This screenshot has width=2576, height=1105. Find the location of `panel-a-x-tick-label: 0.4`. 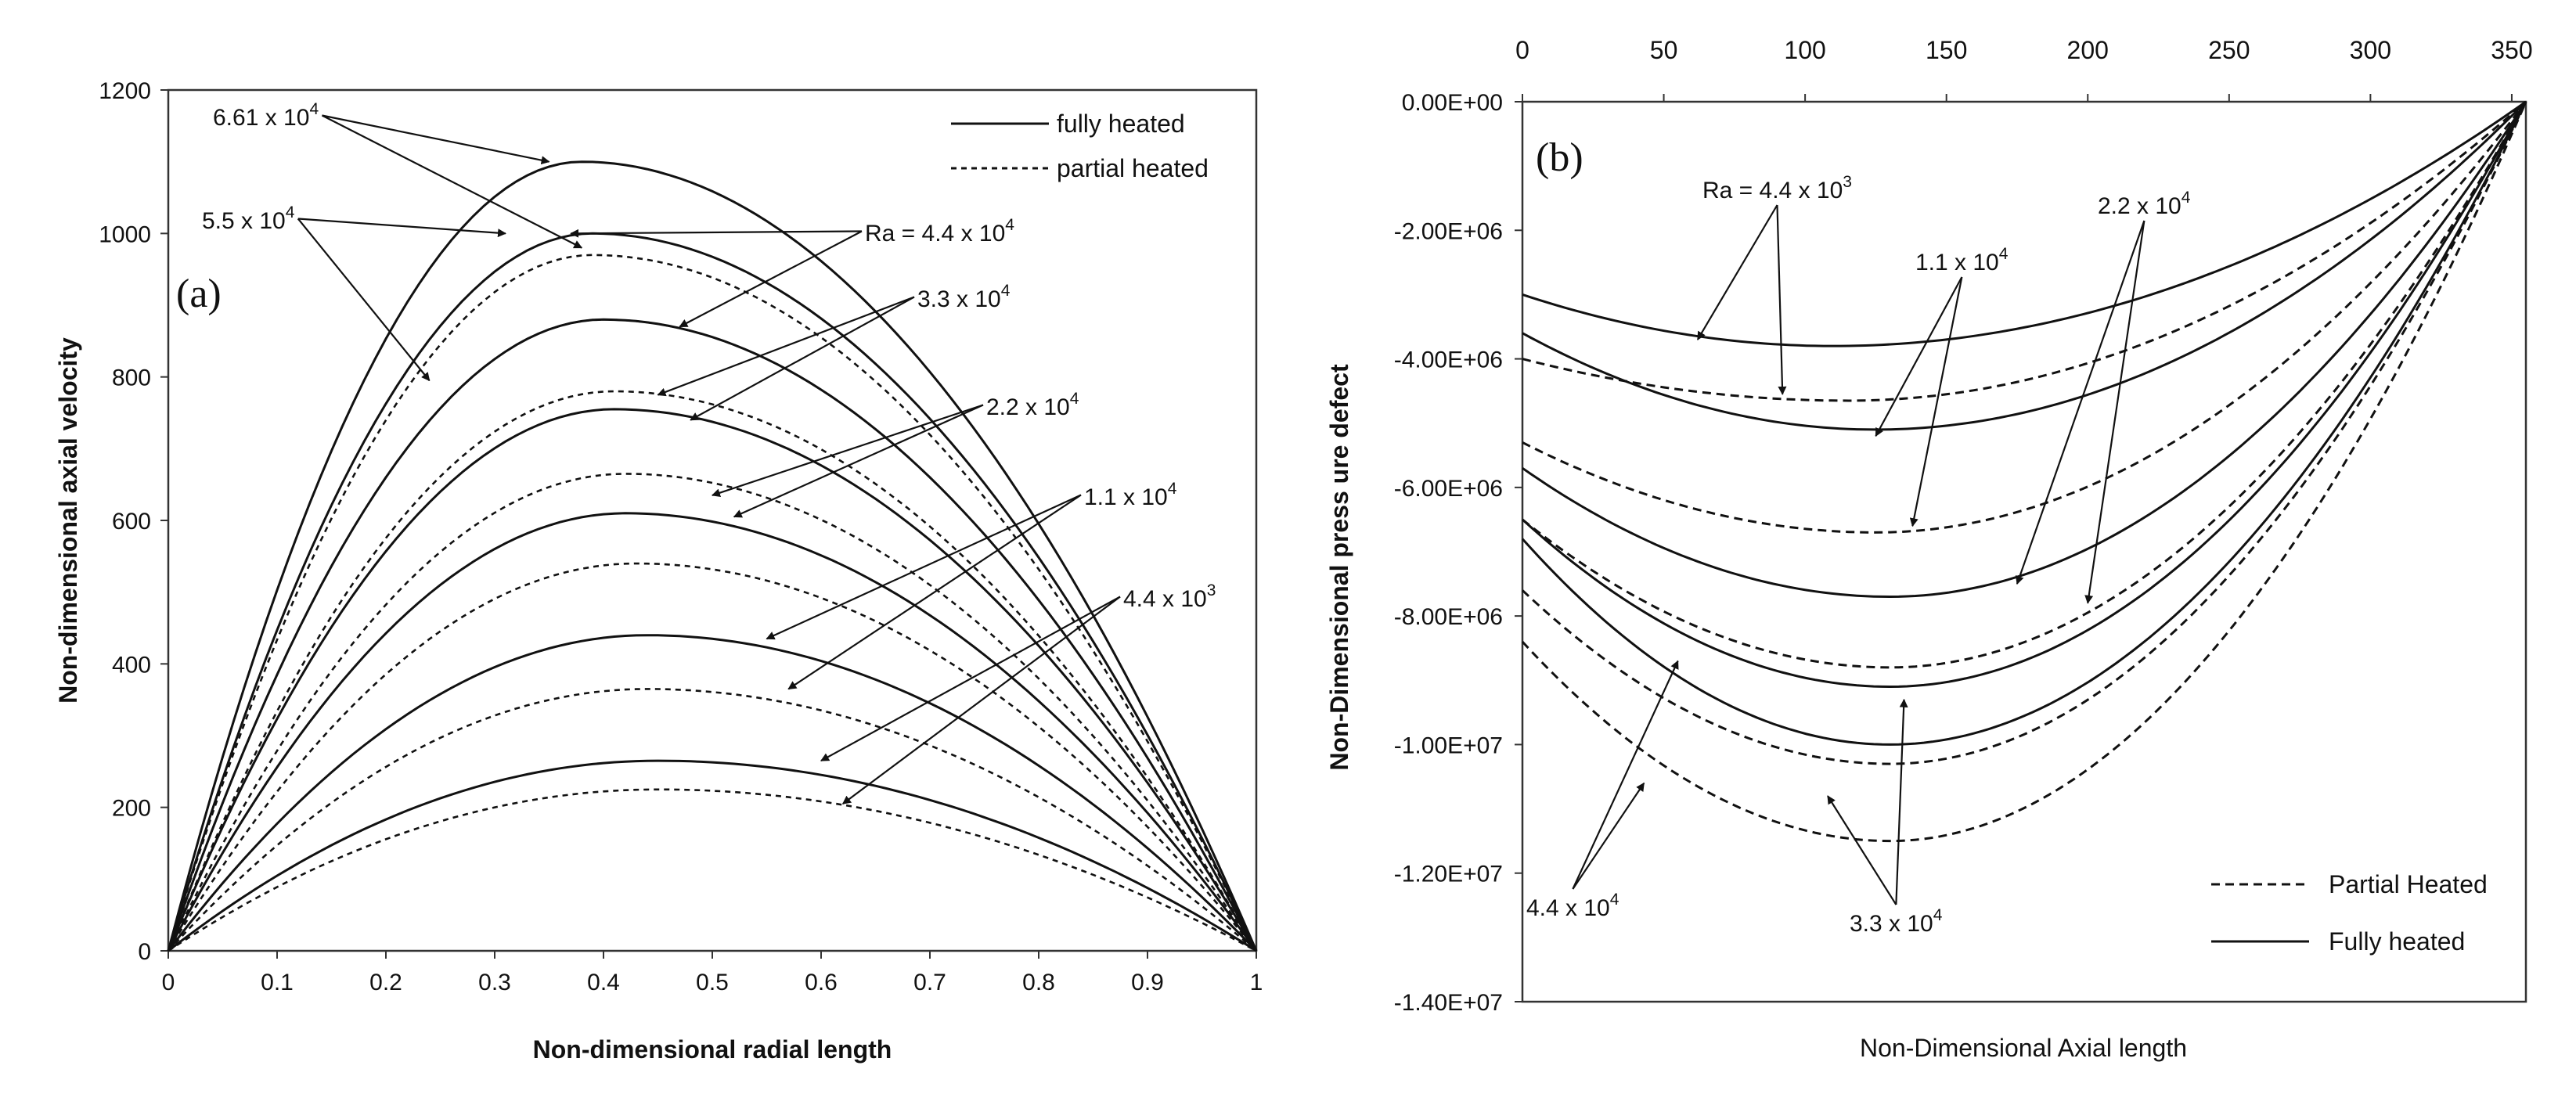

panel-a-x-tick-label: 0.4 is located at coordinates (603, 982).